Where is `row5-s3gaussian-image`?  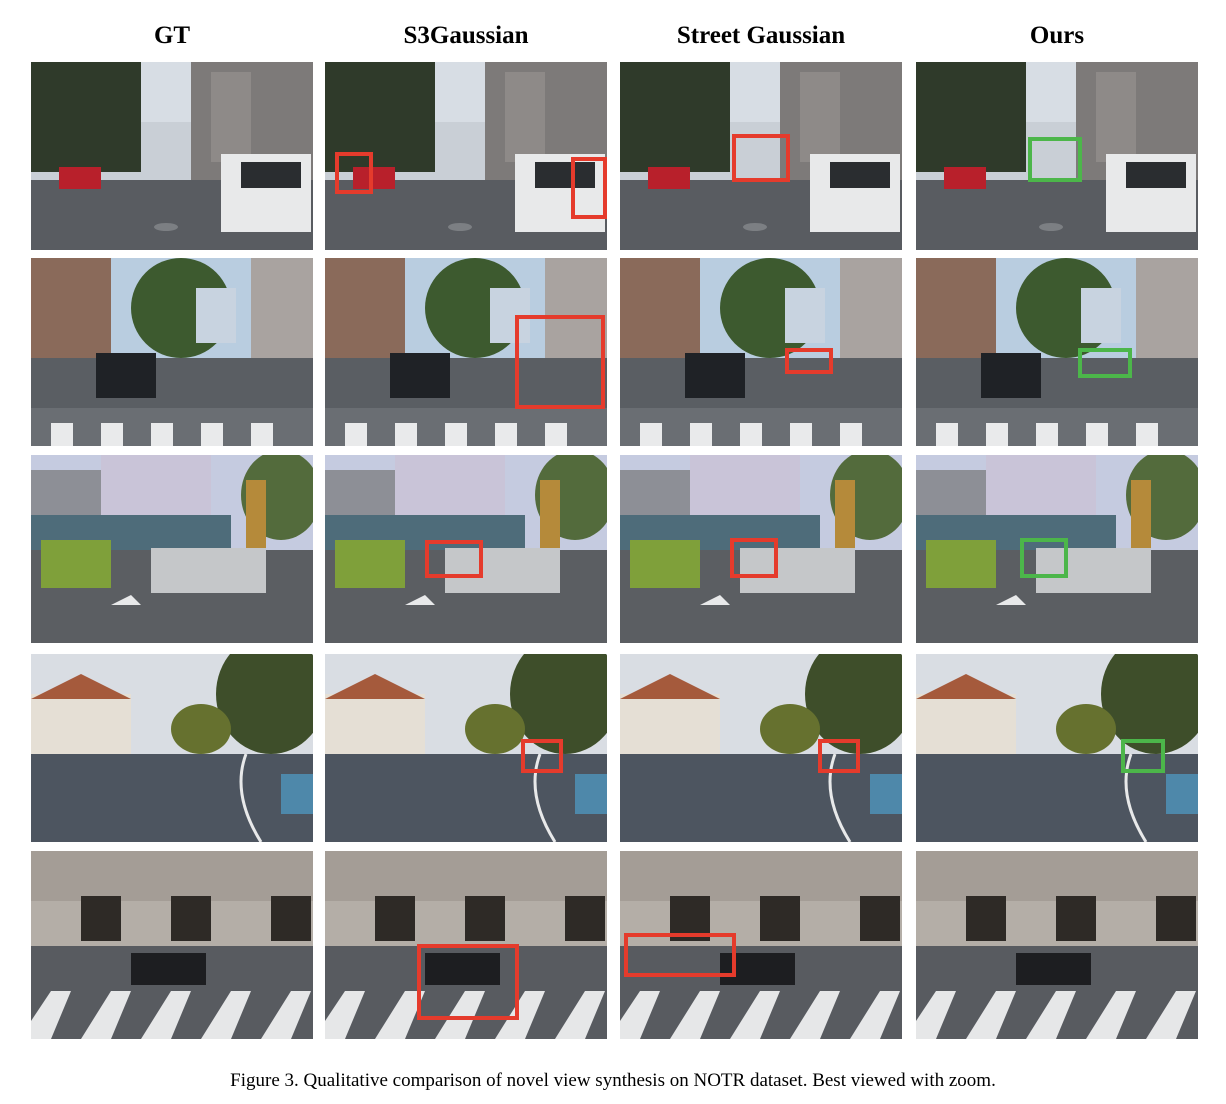
row5-s3gaussian-image is located at coordinates (466, 945).